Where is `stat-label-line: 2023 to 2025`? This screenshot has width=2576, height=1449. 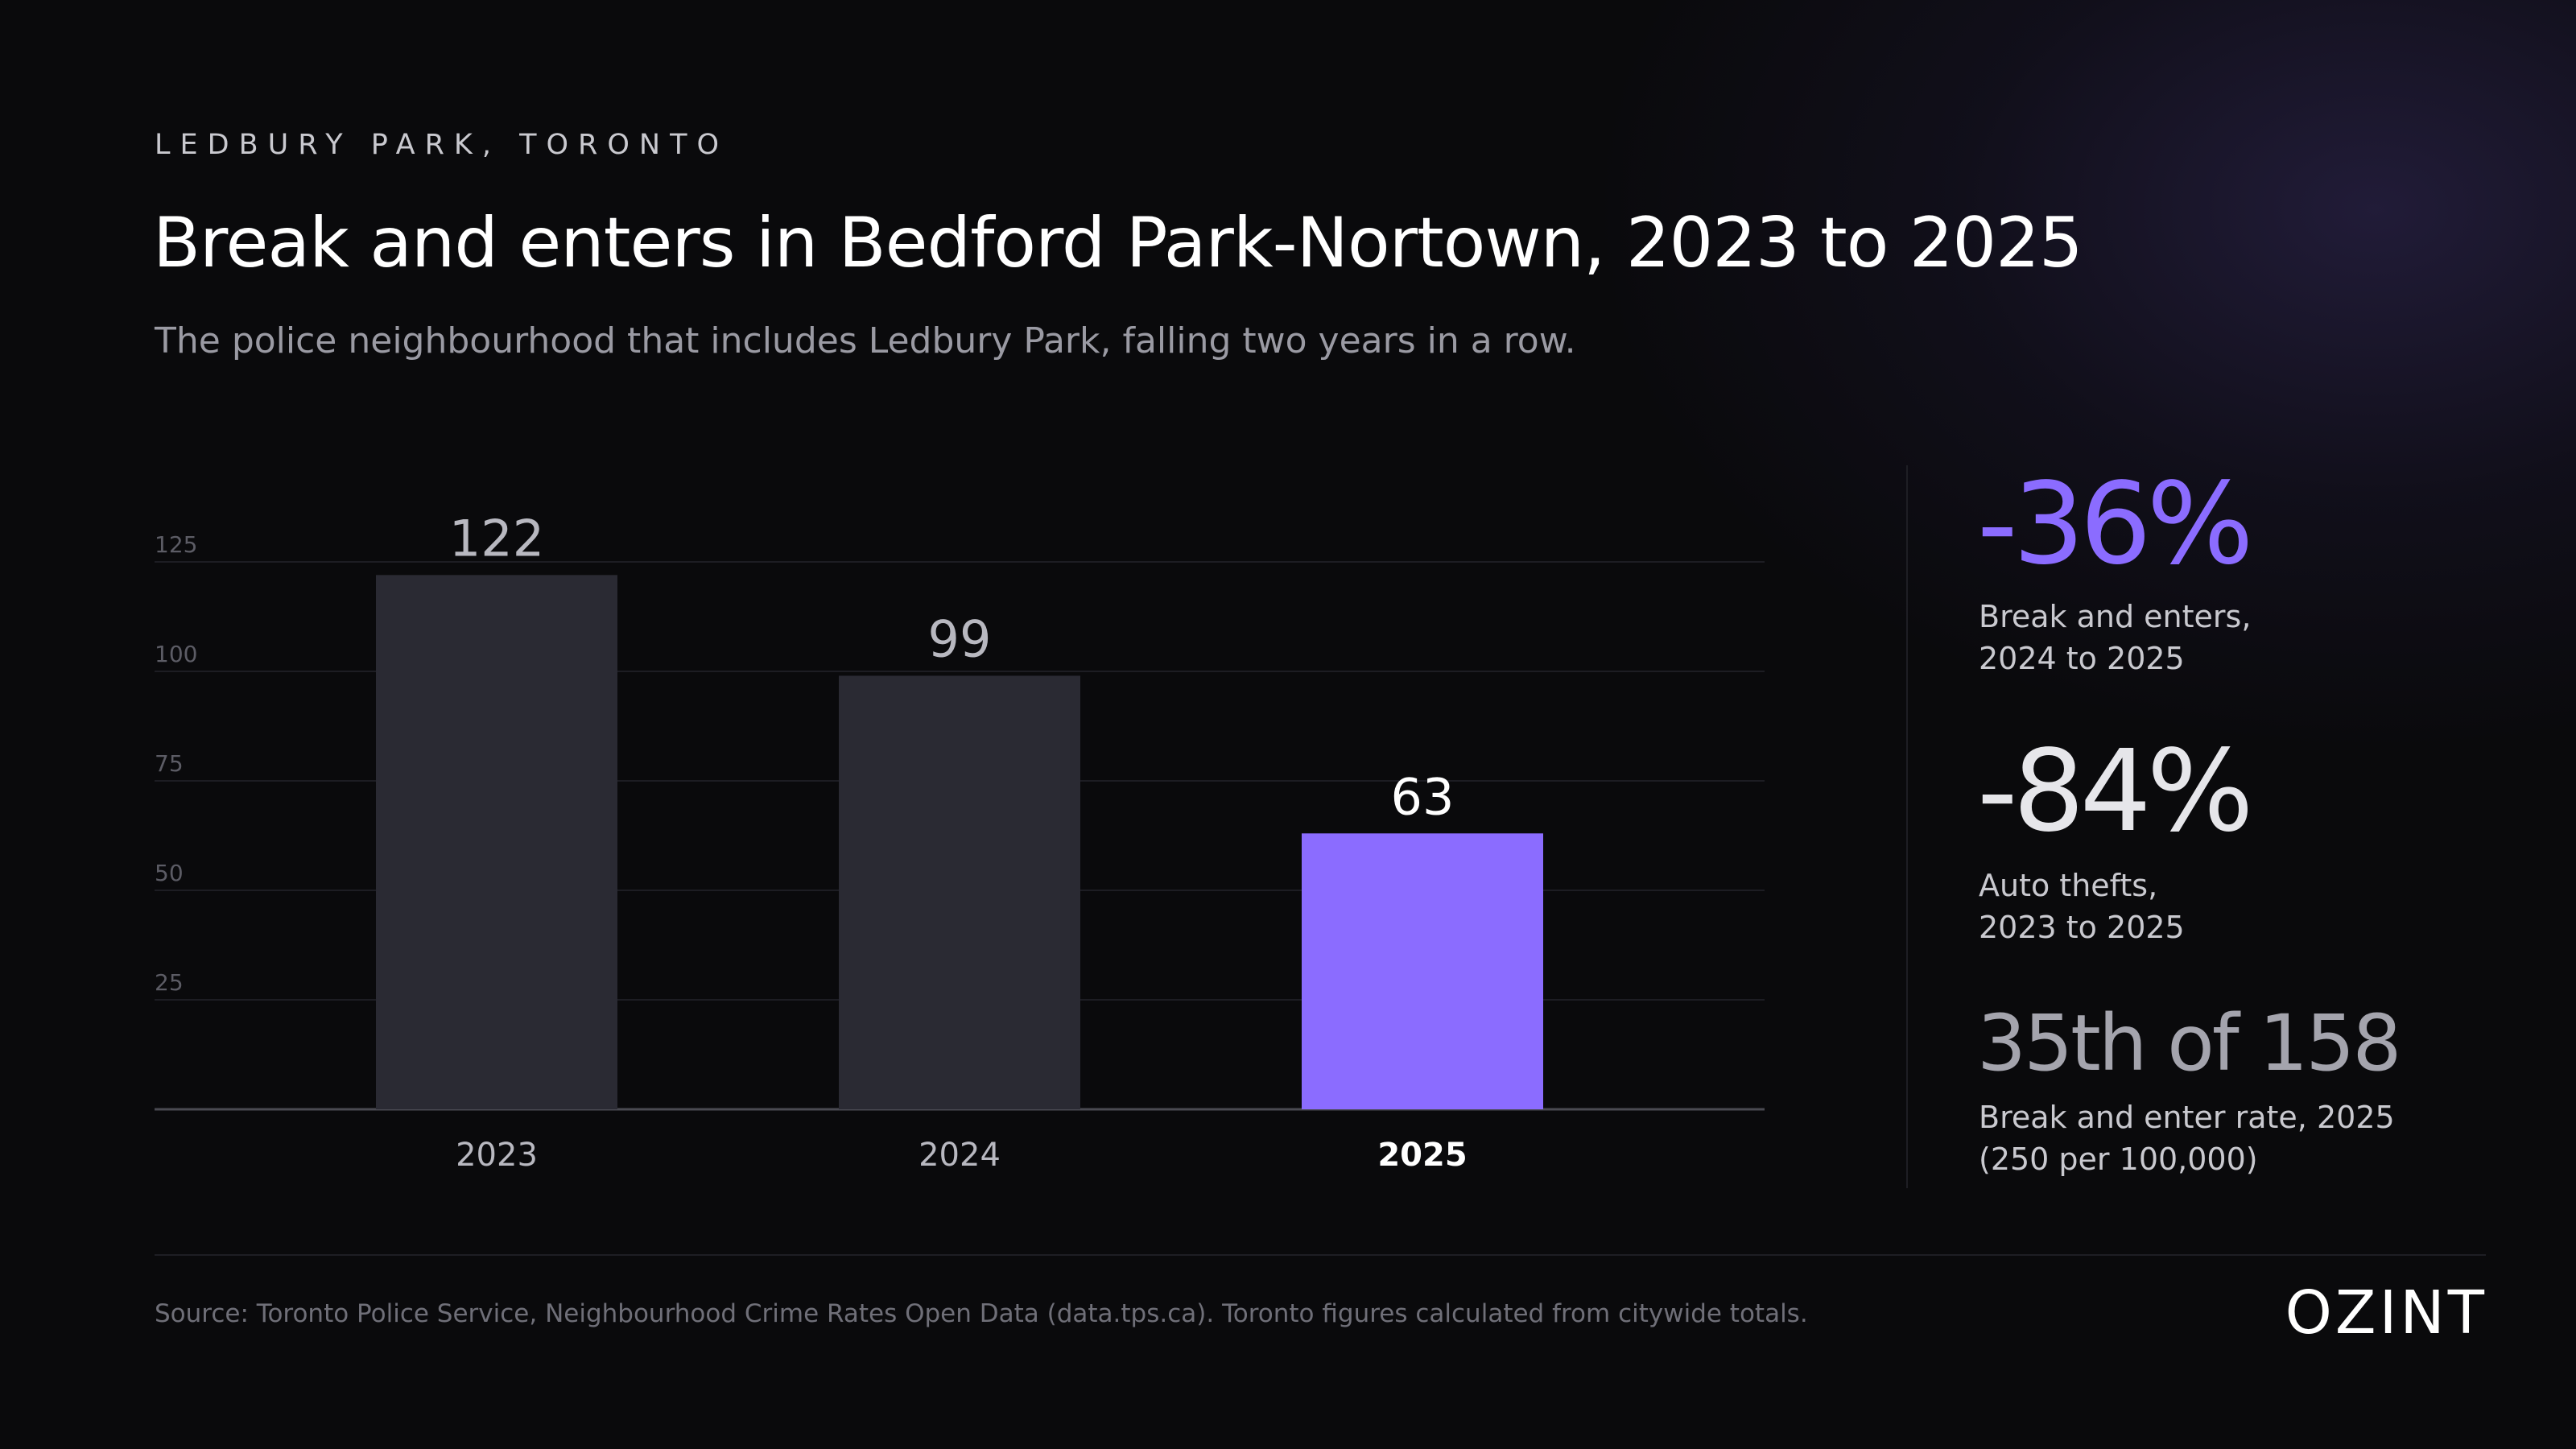
stat-label-line: 2023 to 2025 is located at coordinates (2082, 927).